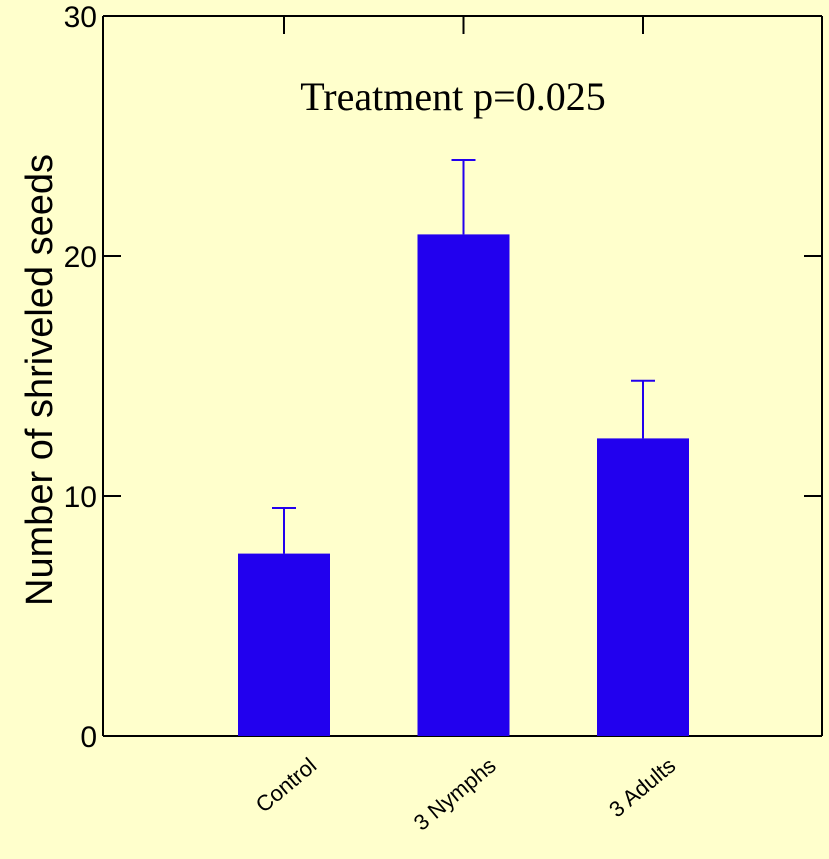  Describe the element at coordinates (88, 737) in the screenshot. I see `y-tick-label: 0` at that location.